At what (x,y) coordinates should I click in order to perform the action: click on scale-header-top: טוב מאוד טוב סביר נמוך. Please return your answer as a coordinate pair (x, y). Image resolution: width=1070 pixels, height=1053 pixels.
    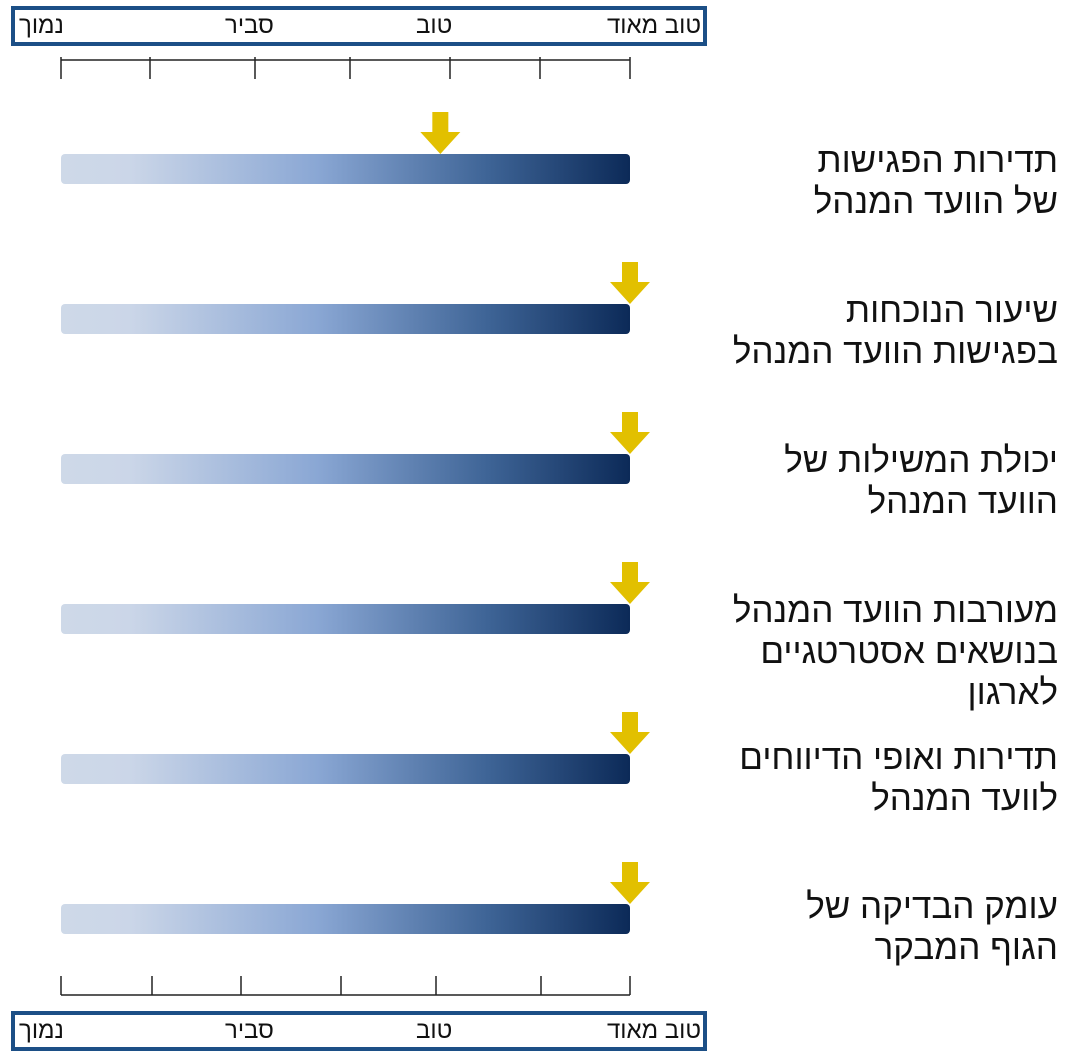
    Looking at the image, I should click on (359, 26).